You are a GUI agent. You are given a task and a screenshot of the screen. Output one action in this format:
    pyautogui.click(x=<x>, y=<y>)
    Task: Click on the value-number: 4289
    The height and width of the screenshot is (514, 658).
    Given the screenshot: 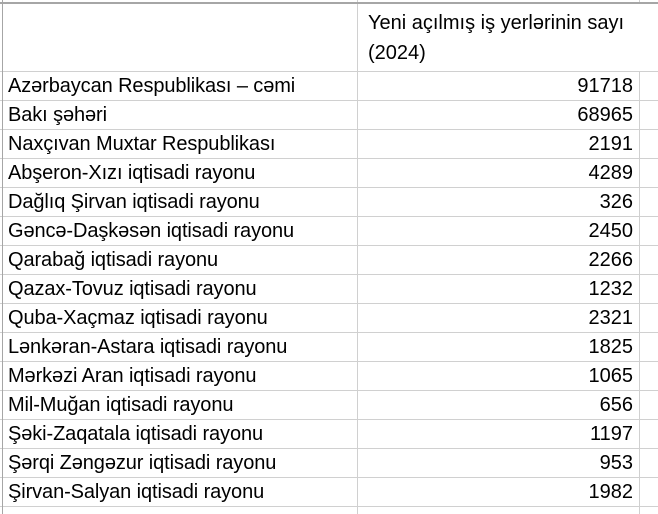 What is the action you would take?
    pyautogui.click(x=611, y=173)
    